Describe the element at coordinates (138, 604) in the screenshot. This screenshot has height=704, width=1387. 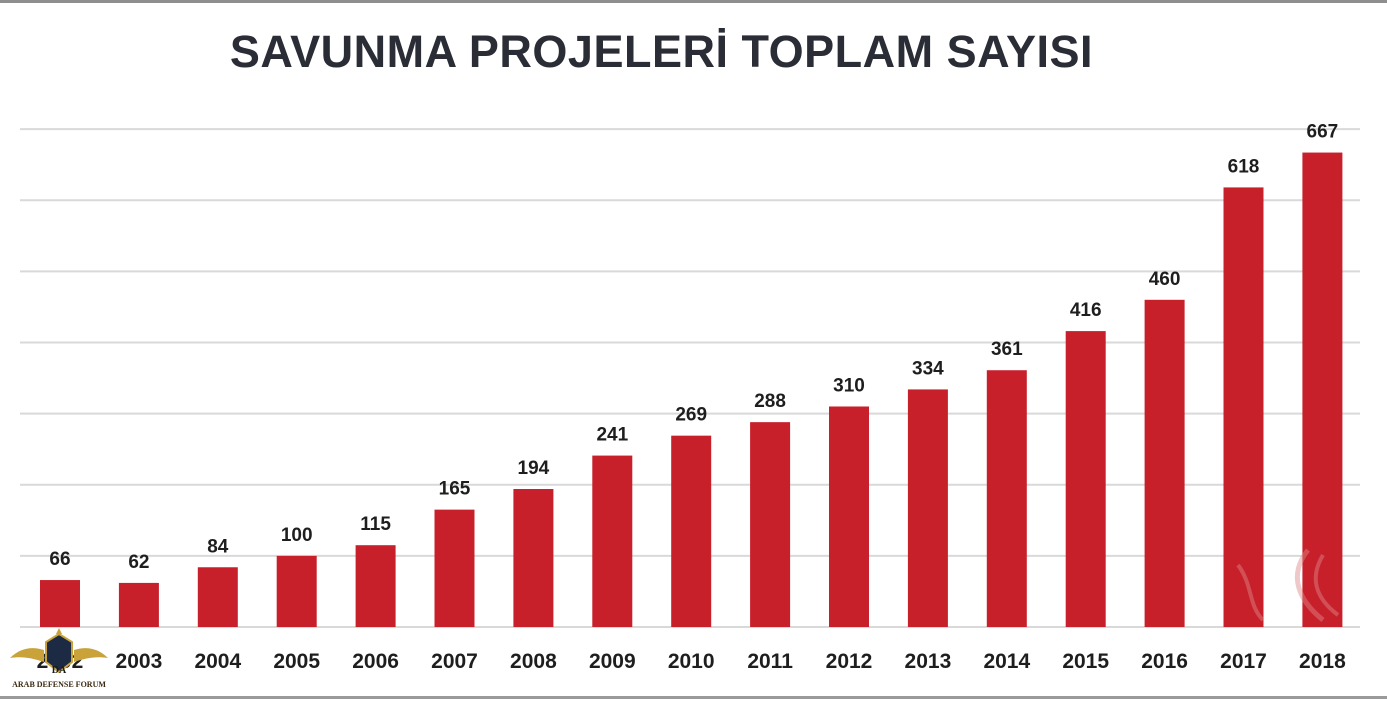
I see `bar-2003` at that location.